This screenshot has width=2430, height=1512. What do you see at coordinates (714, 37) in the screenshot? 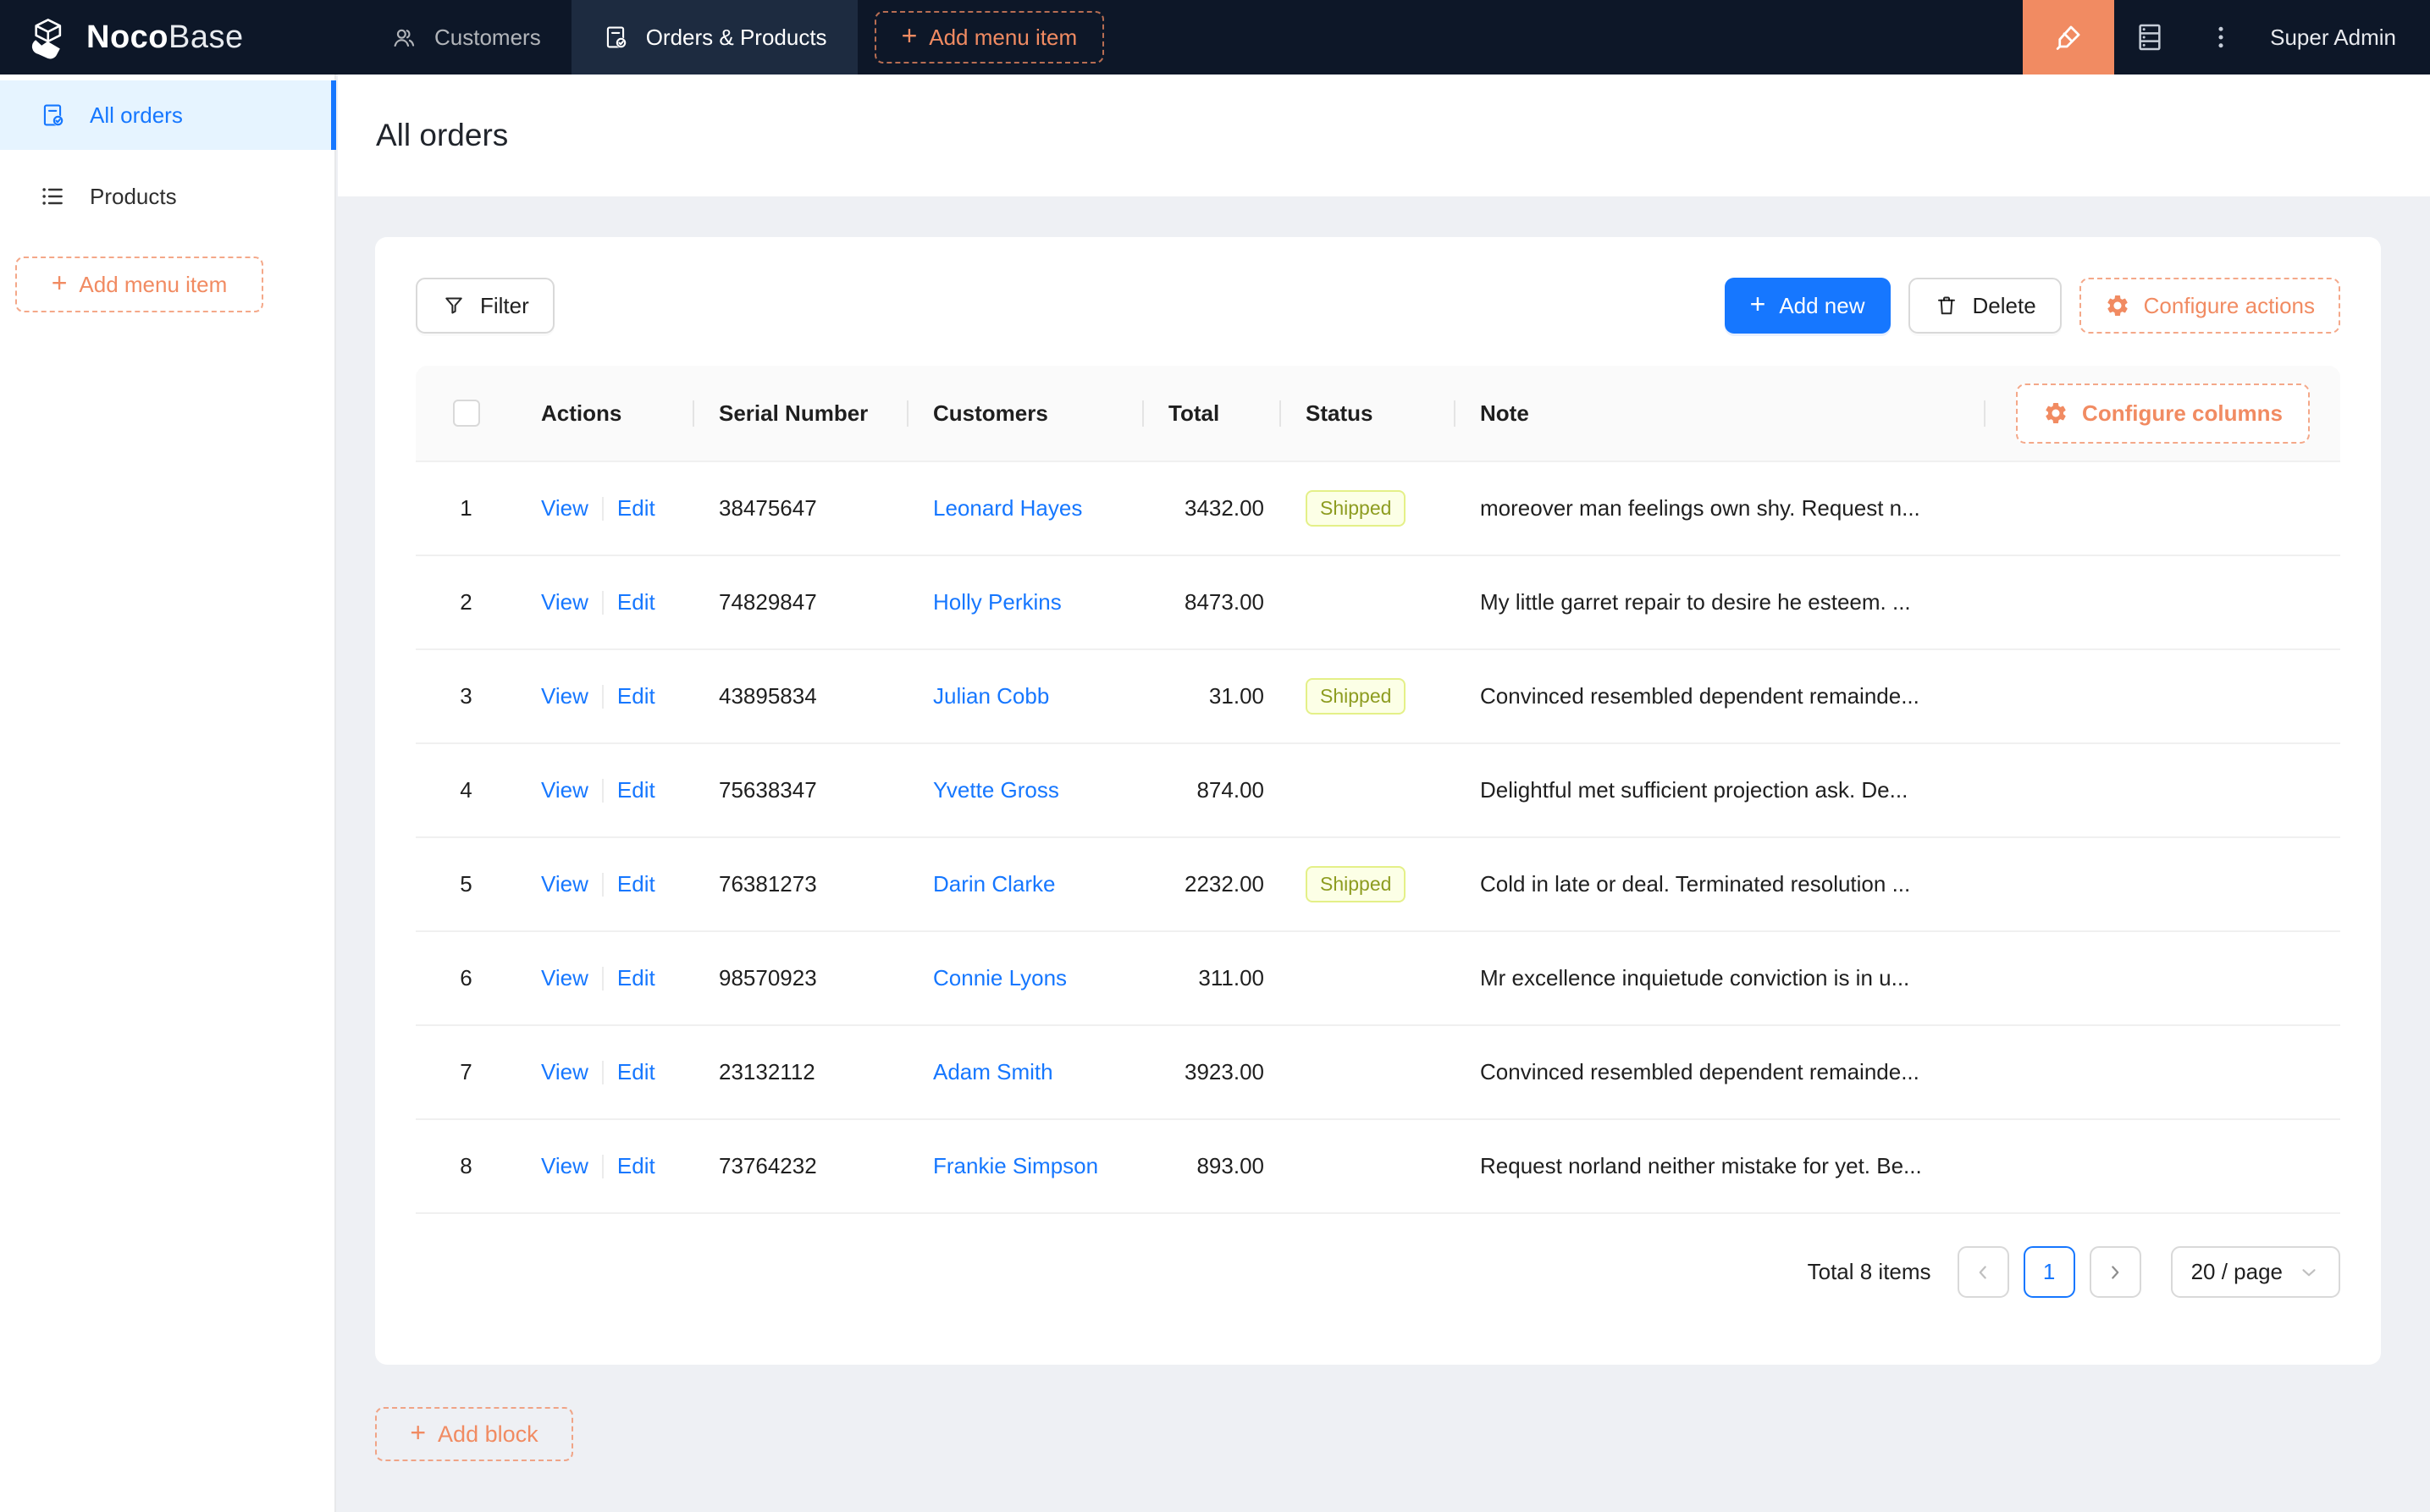
I see `nav-tab-orders-products: Orders & Products` at bounding box center [714, 37].